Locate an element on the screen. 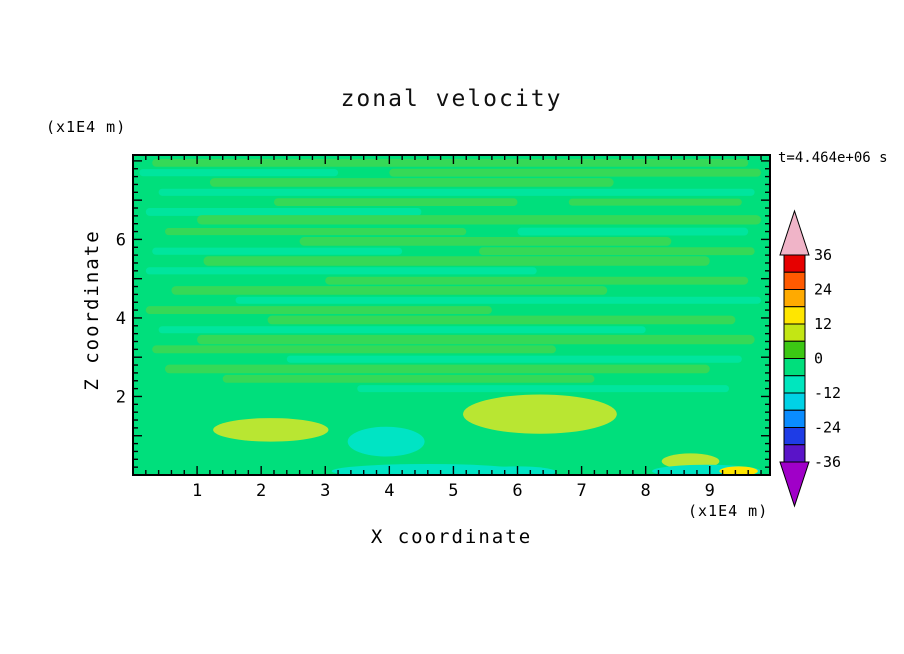 This screenshot has height=654, width=904. x-axis-unit-label: (x1E4 m) is located at coordinates (728, 511).